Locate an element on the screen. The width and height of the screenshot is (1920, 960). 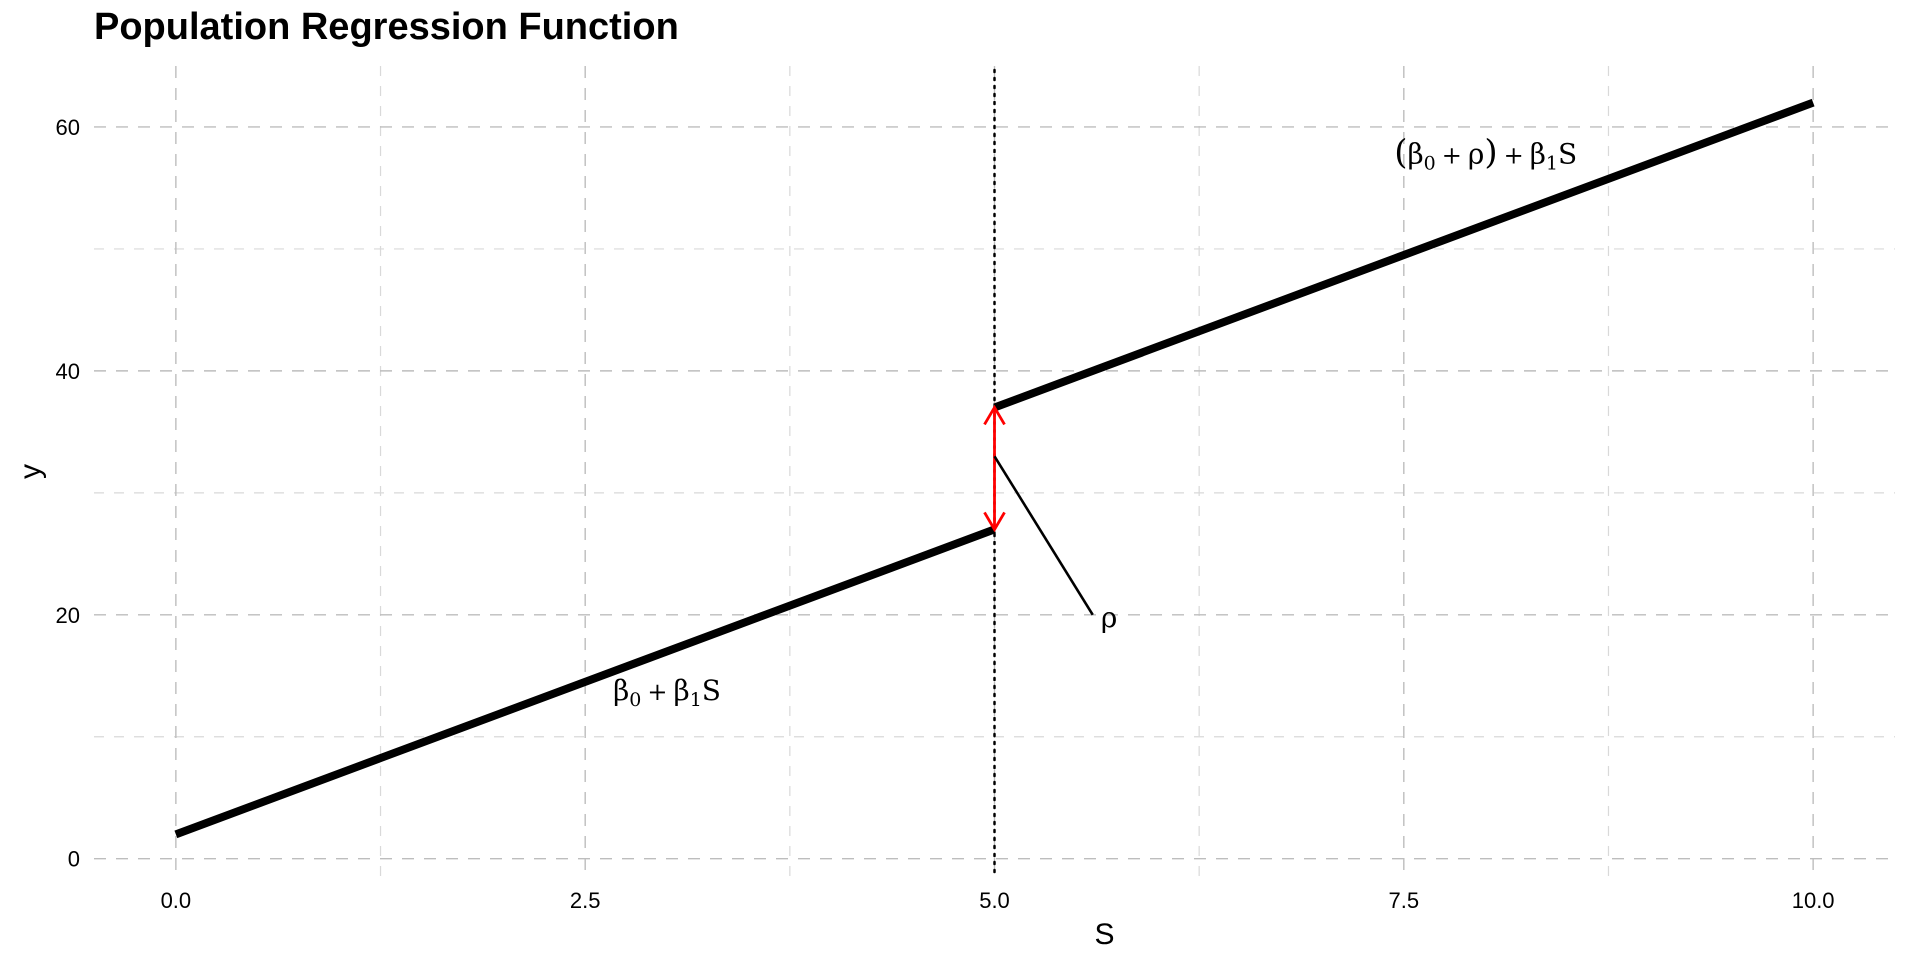
lower-sub1: 1 is located at coordinates (696, 700).